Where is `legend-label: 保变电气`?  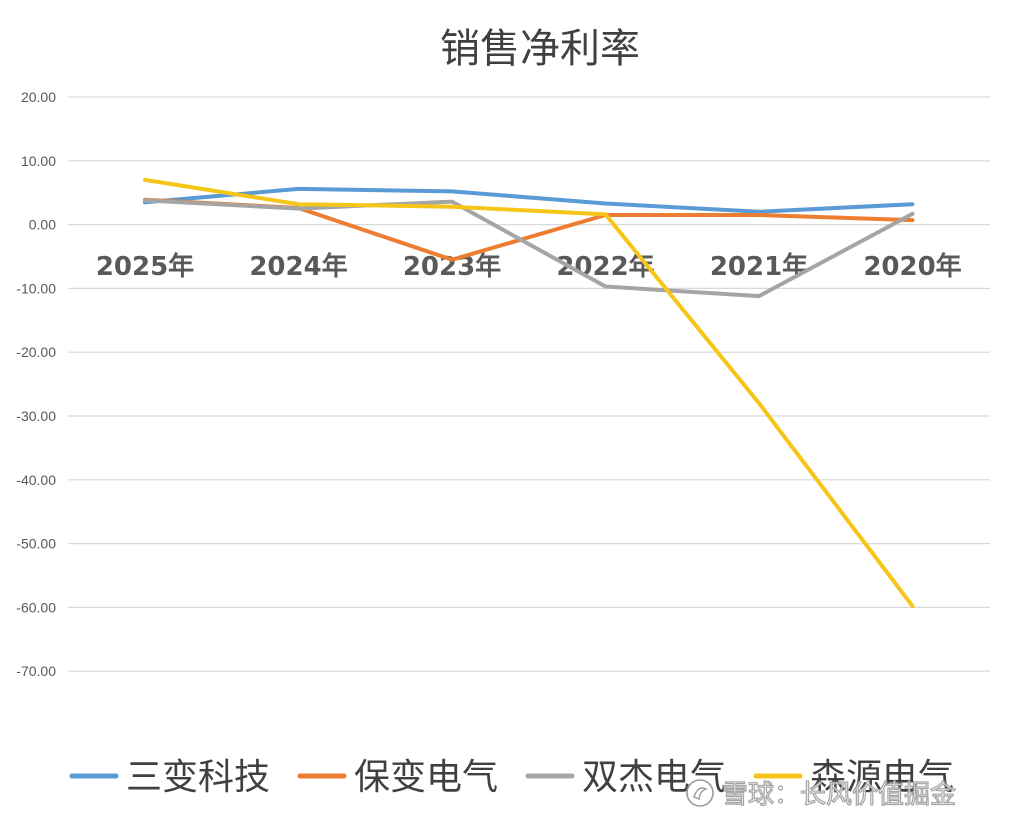
legend-label: 保变电气 is located at coordinates (426, 777).